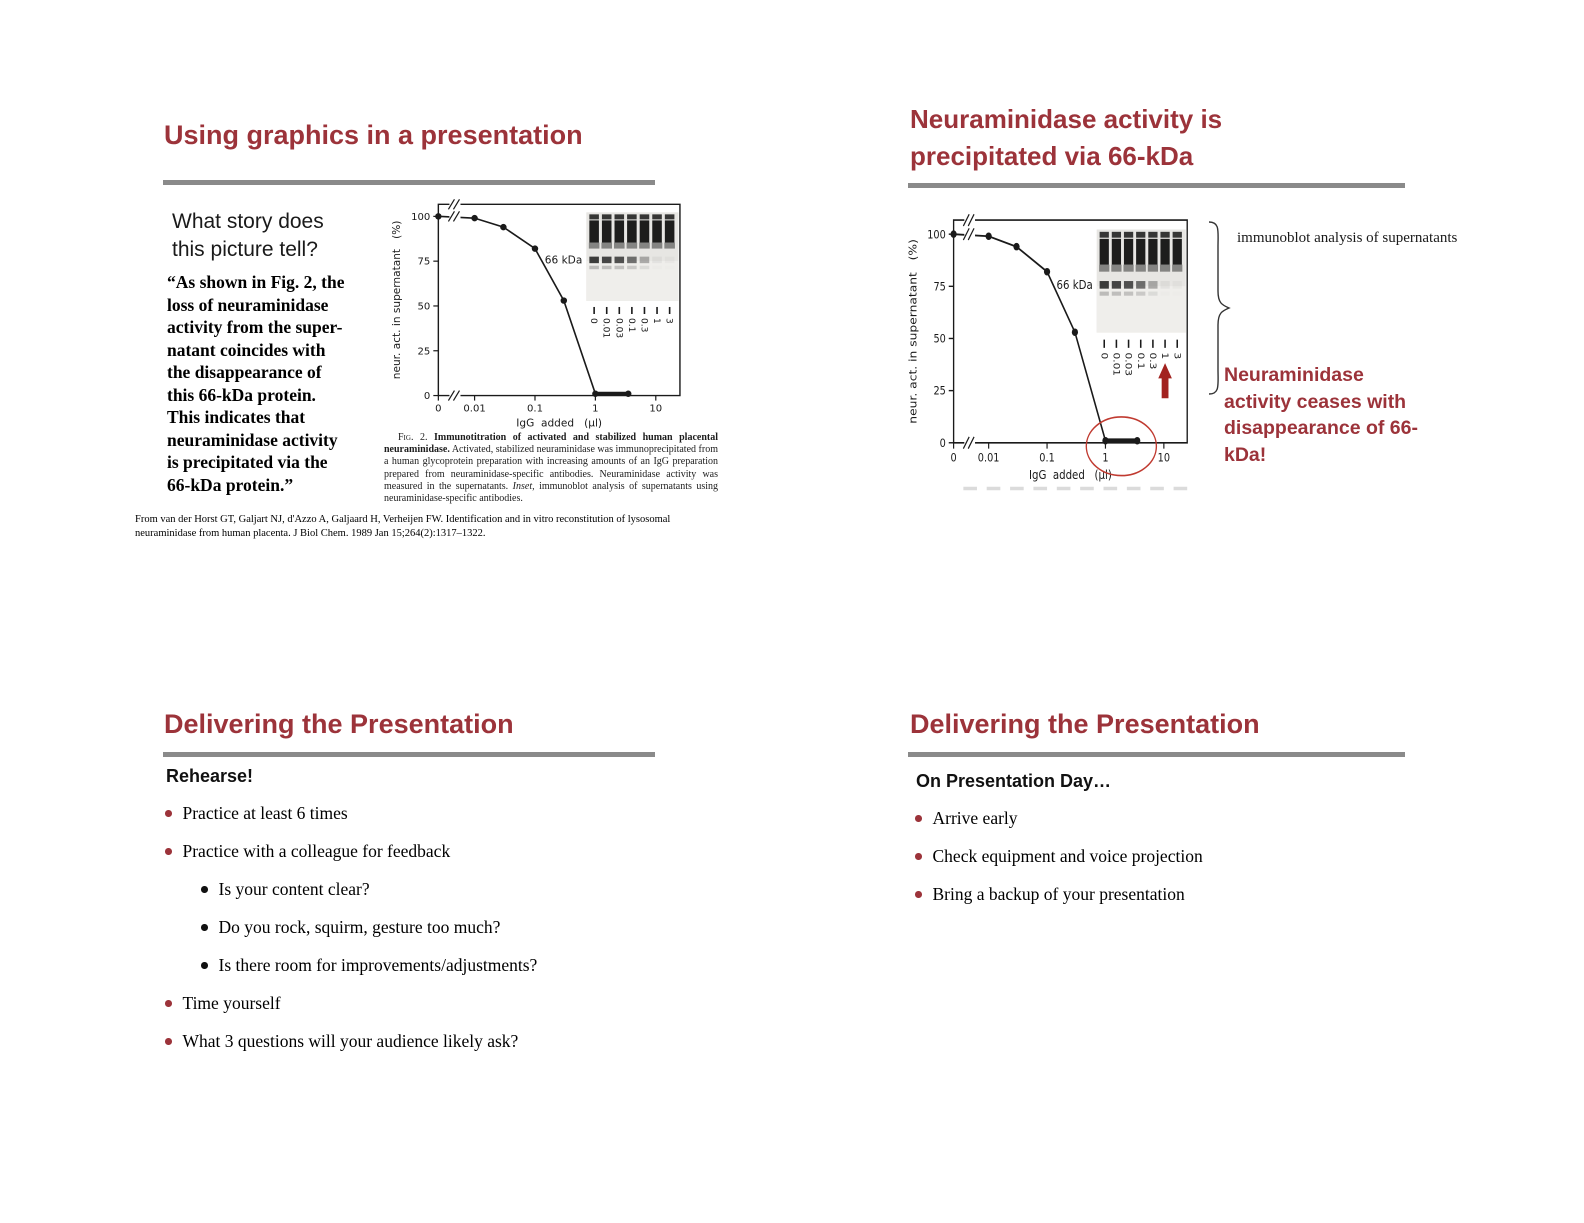 The height and width of the screenshot is (1223, 1584). Describe the element at coordinates (210, 776) in the screenshot. I see `section-heading: Rehearse!` at that location.